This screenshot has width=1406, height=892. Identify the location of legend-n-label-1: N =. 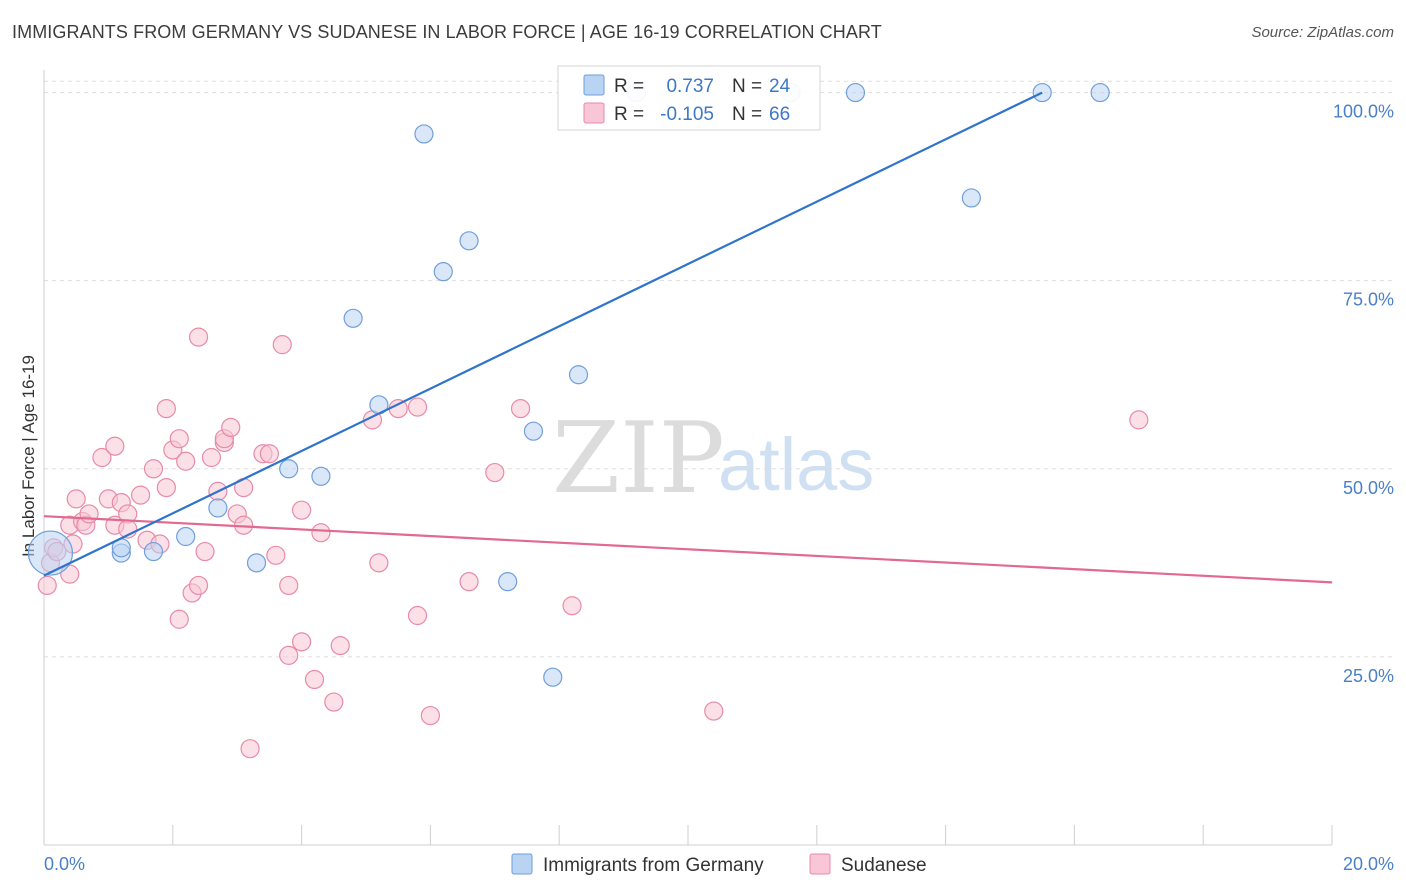
(747, 86).